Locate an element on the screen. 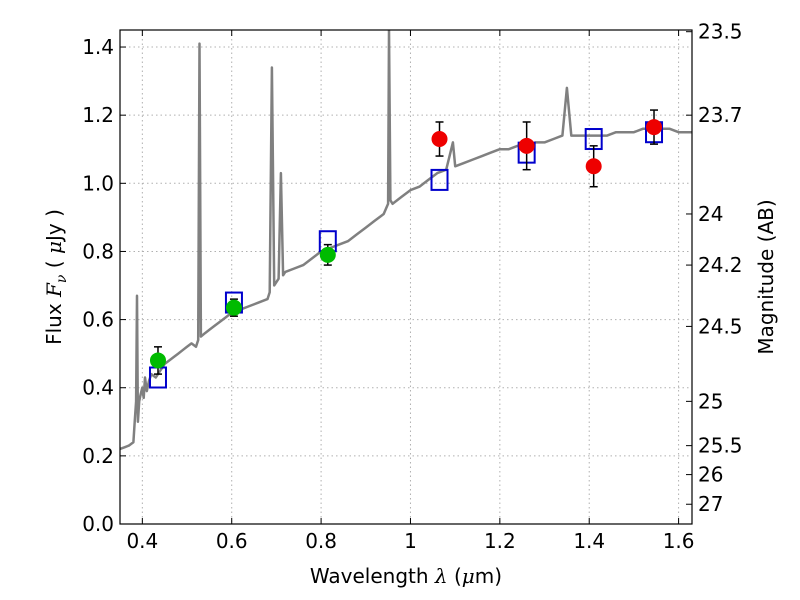 The height and width of the screenshot is (600, 800). y2-tick-label: 24.5 is located at coordinates (720, 326).